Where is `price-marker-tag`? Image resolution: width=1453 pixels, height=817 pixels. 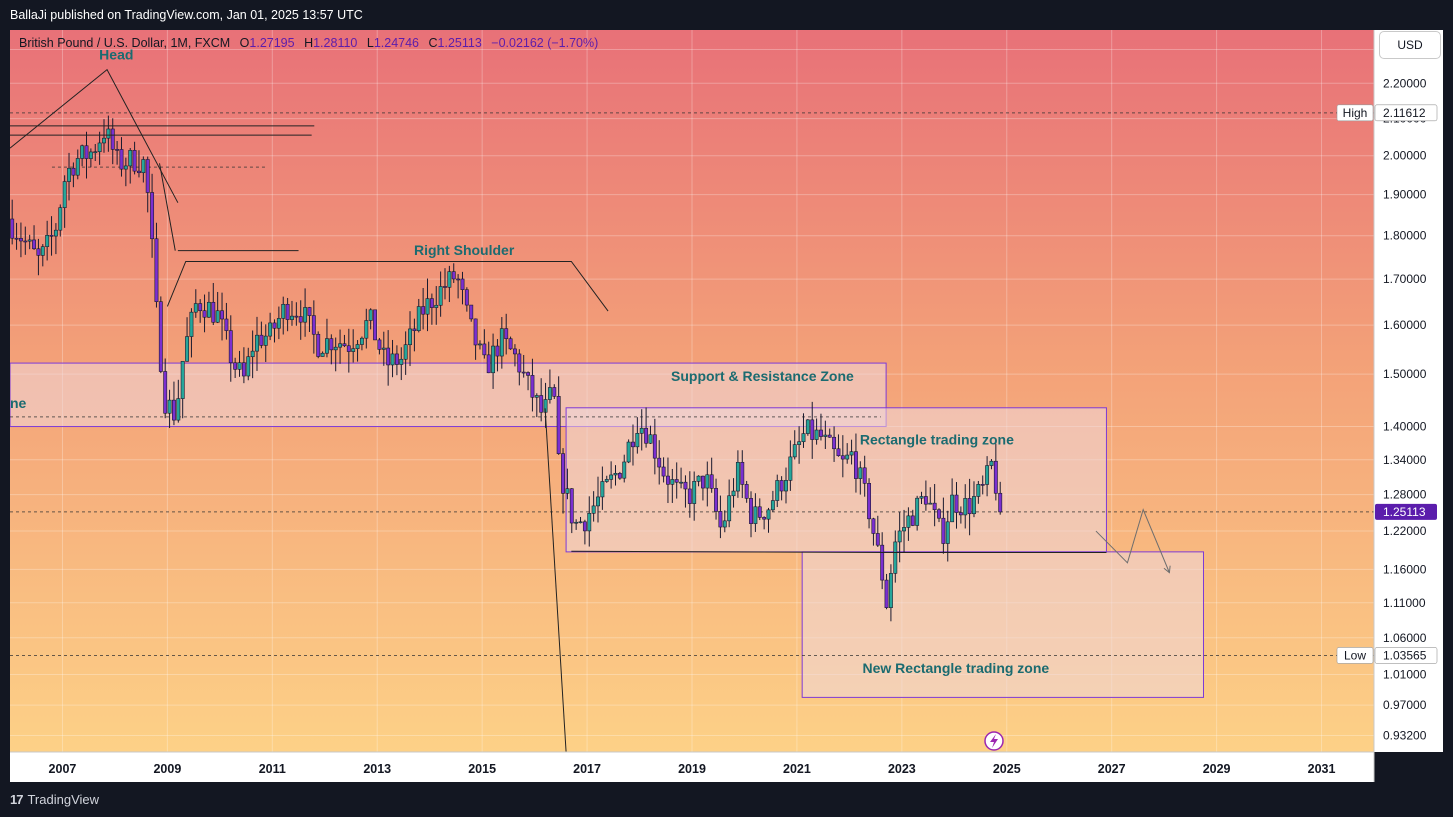
price-marker-tag is located at coordinates (1355, 113).